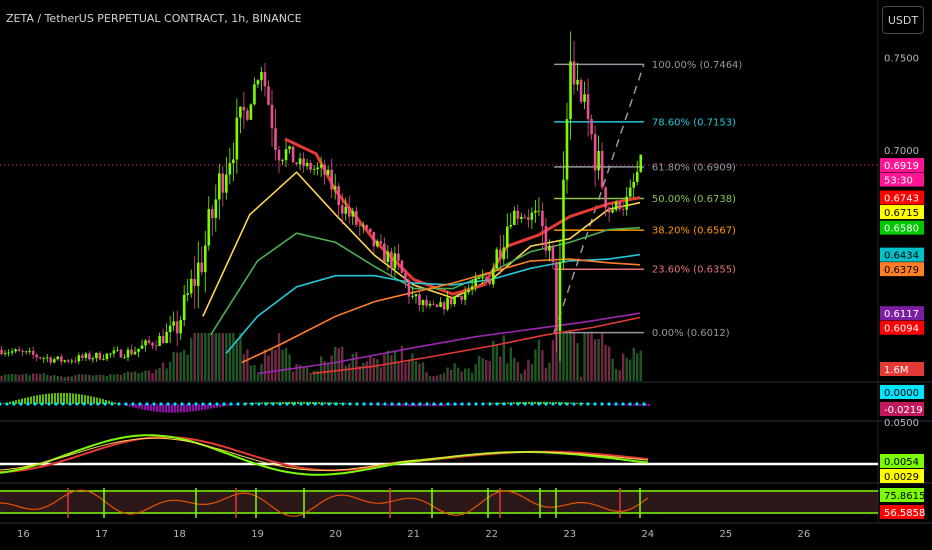 This screenshot has height=550, width=932. Describe the element at coordinates (904, 496) in the screenshot. I see `badge-text: 75.8615` at that location.